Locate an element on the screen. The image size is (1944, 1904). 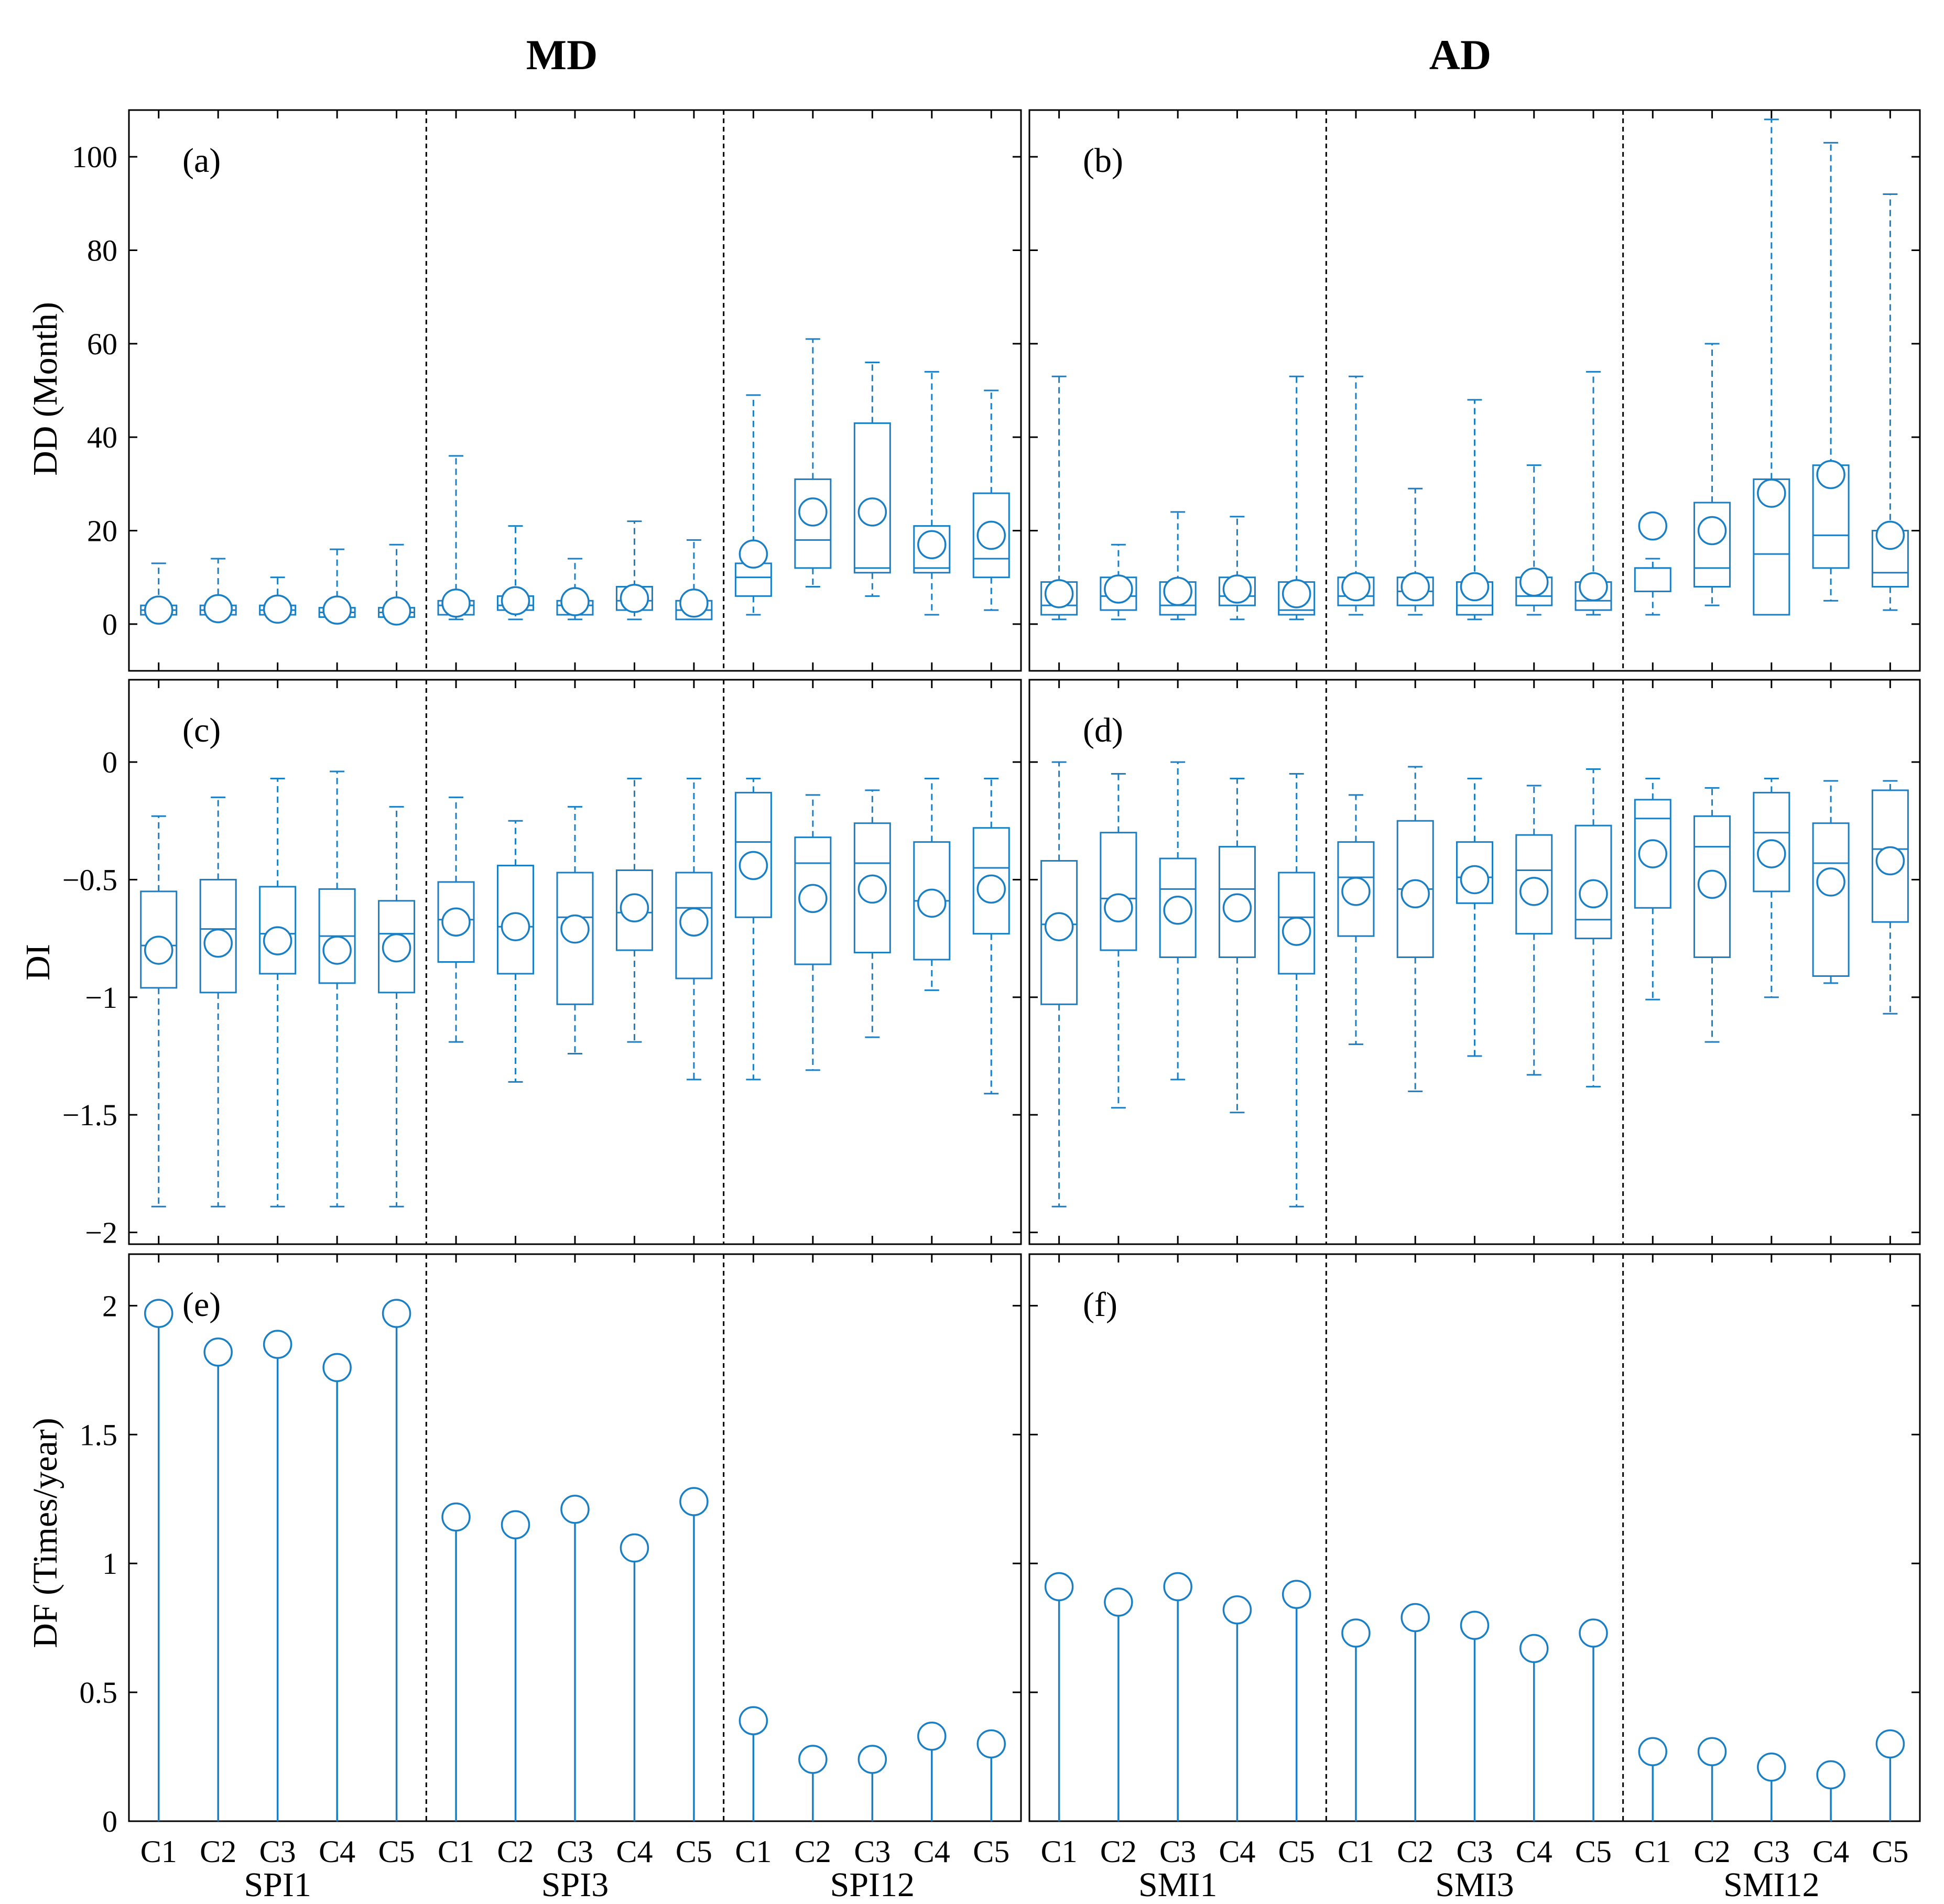
y-tick-label: 20 is located at coordinates (102, 531).